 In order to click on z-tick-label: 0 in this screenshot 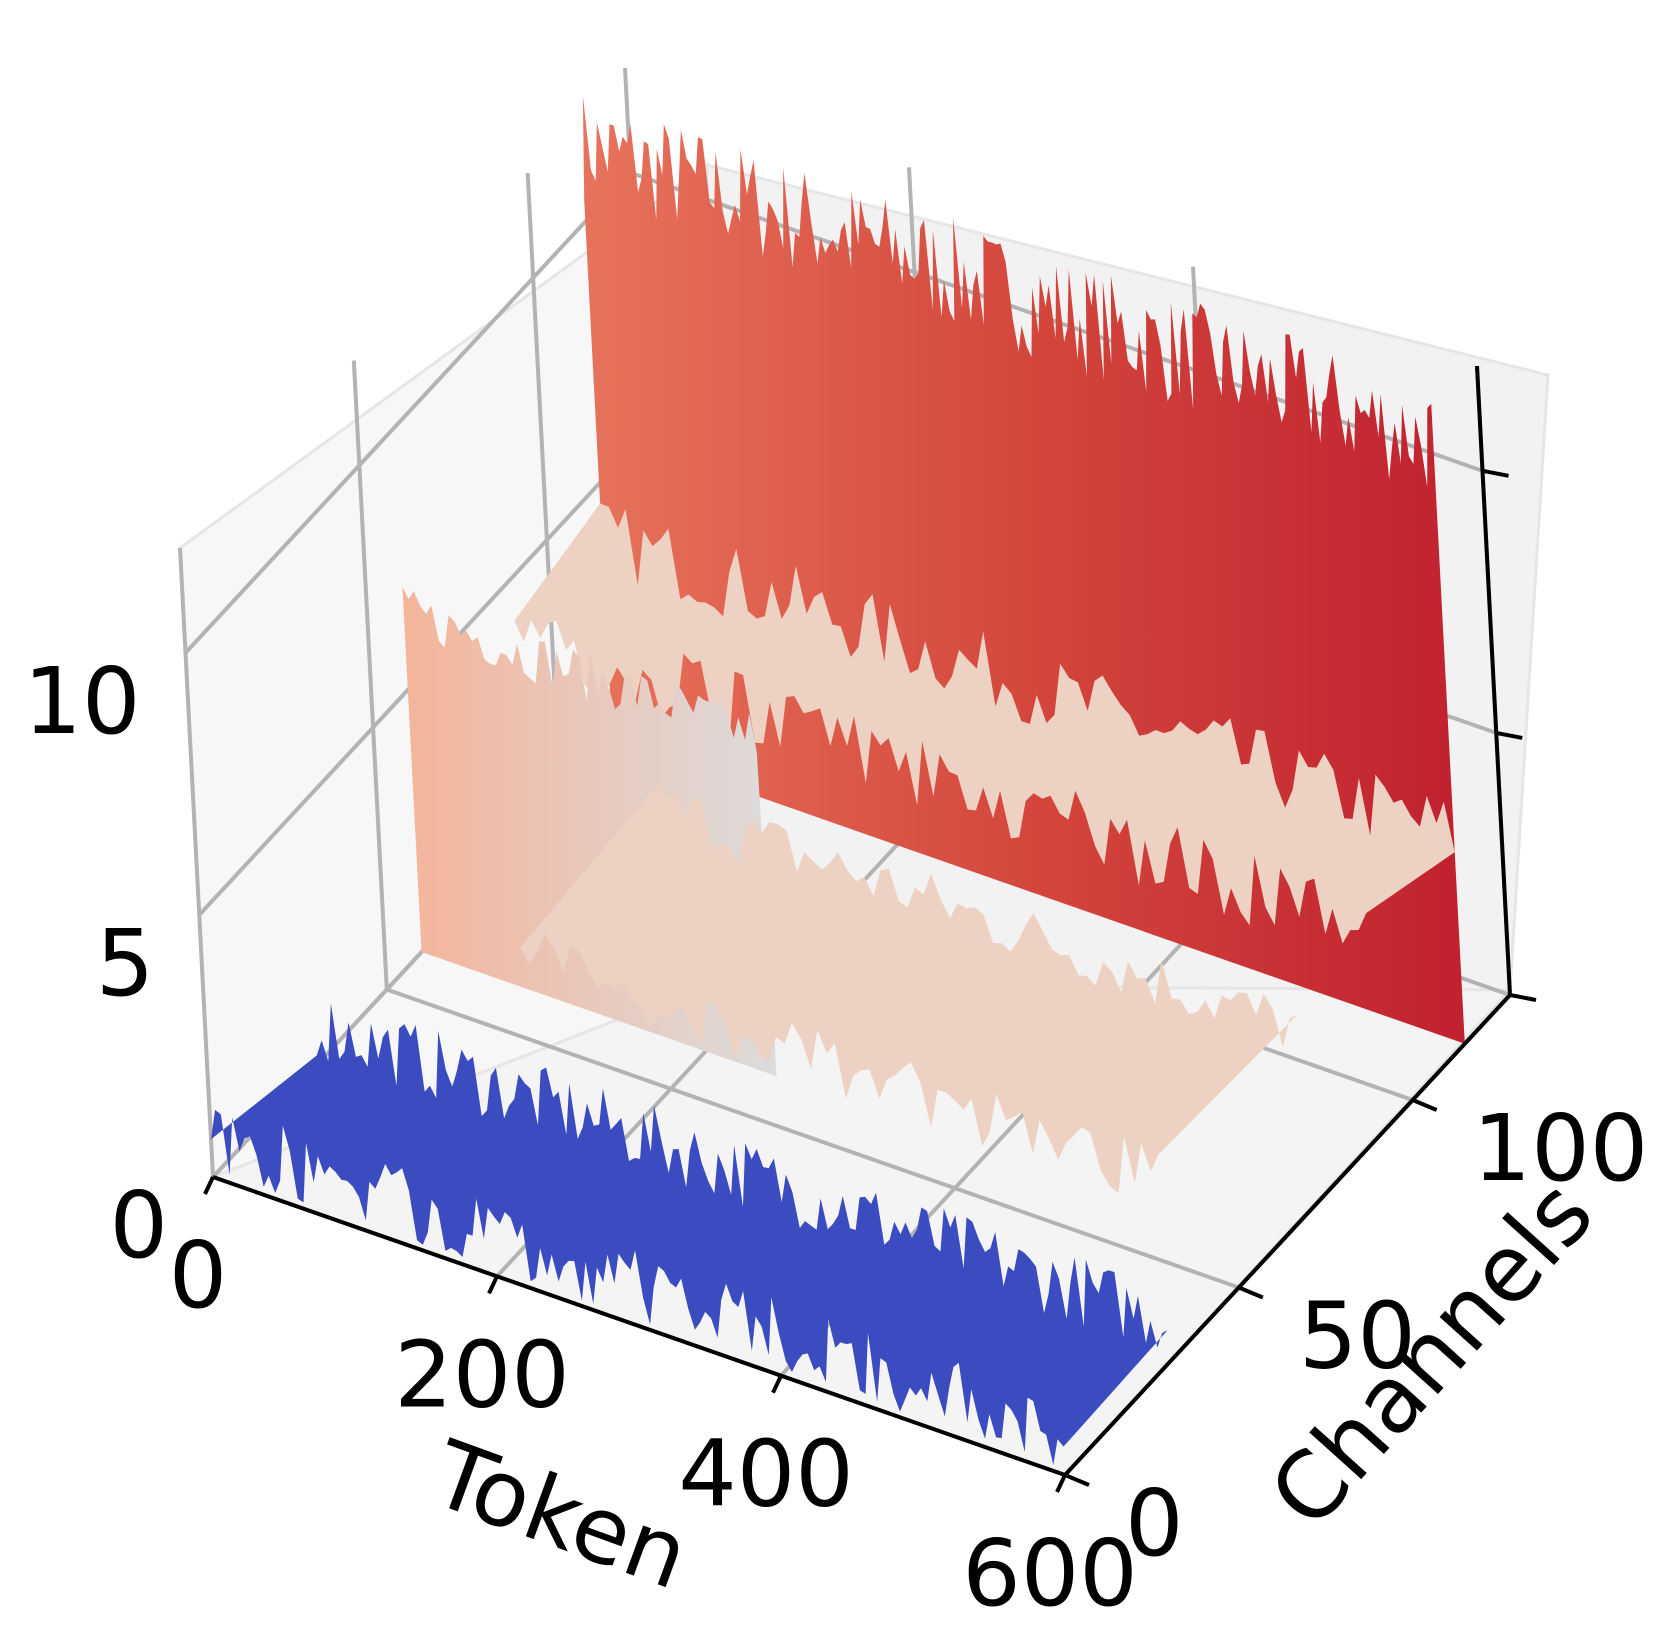, I will do `click(138, 1225)`.